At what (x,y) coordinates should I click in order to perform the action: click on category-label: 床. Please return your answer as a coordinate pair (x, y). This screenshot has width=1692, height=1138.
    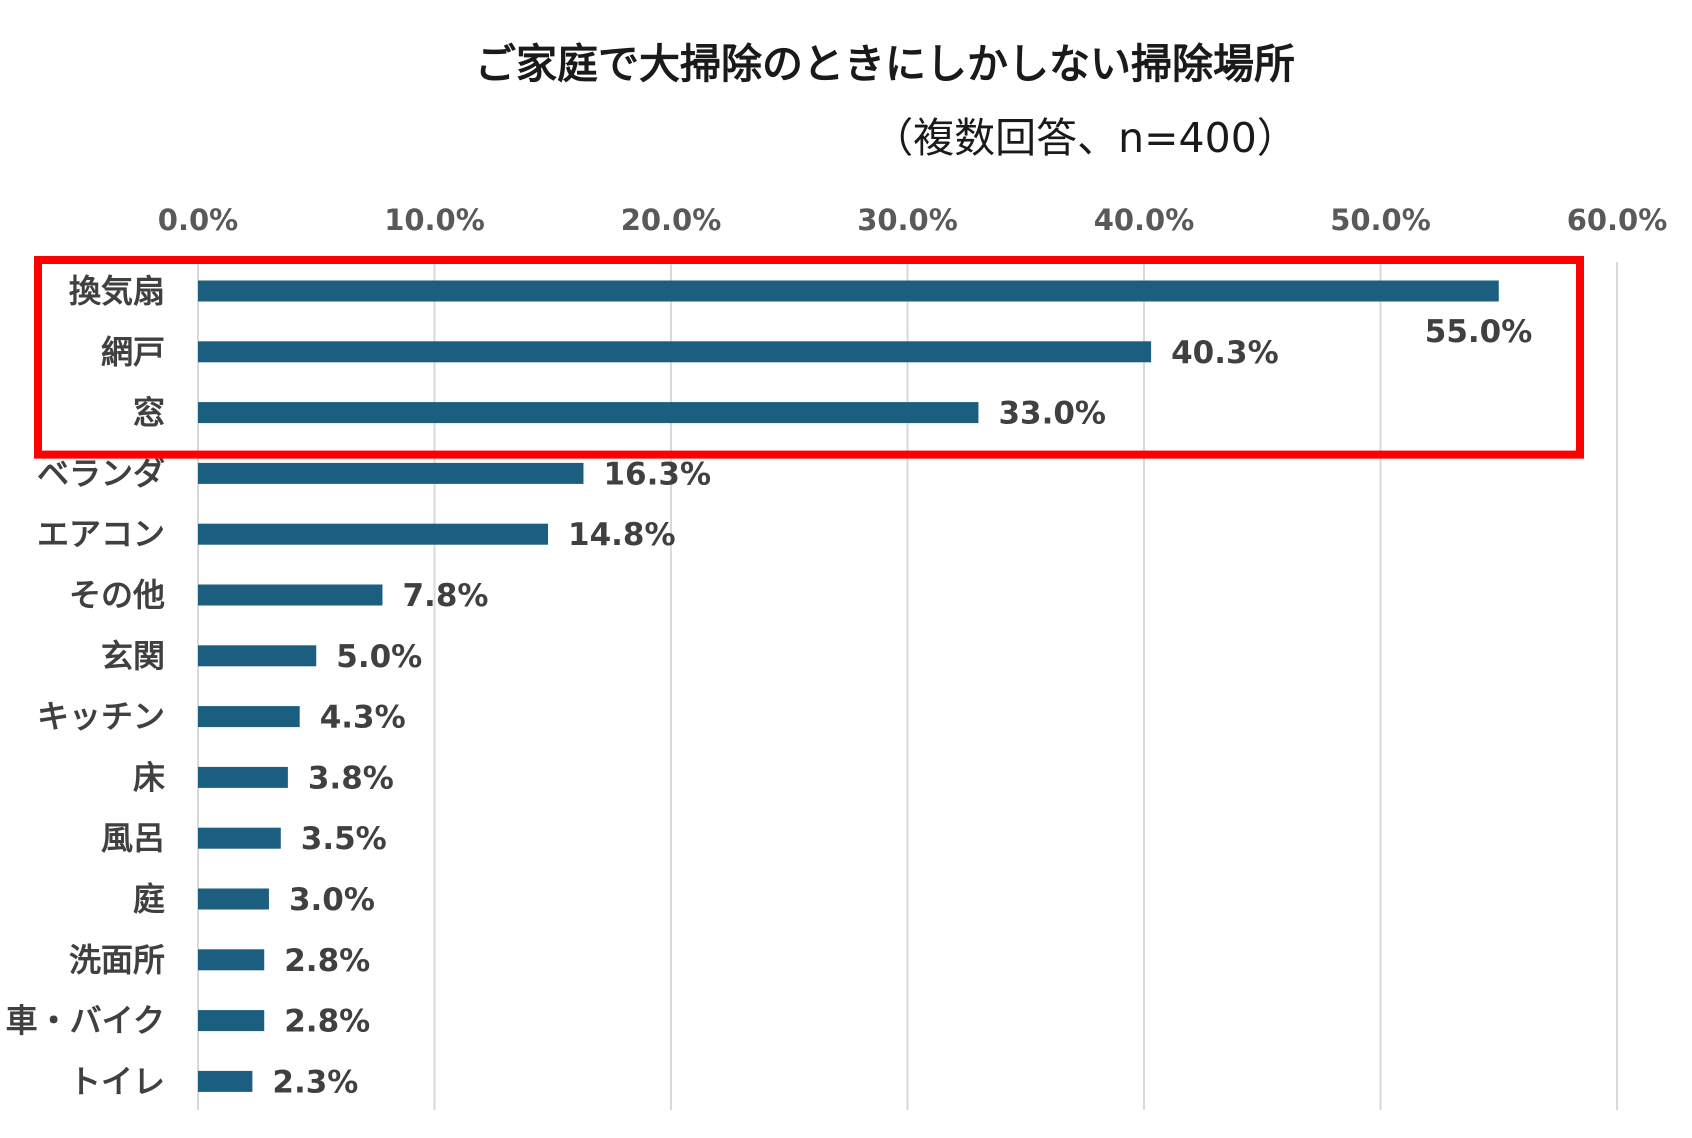
    Looking at the image, I should click on (149, 777).